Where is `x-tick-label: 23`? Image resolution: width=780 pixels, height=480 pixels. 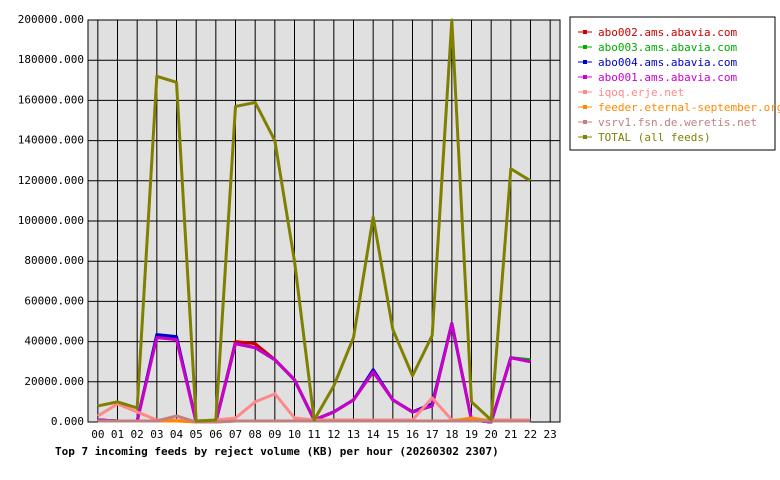 x-tick-label: 23 is located at coordinates (550, 434).